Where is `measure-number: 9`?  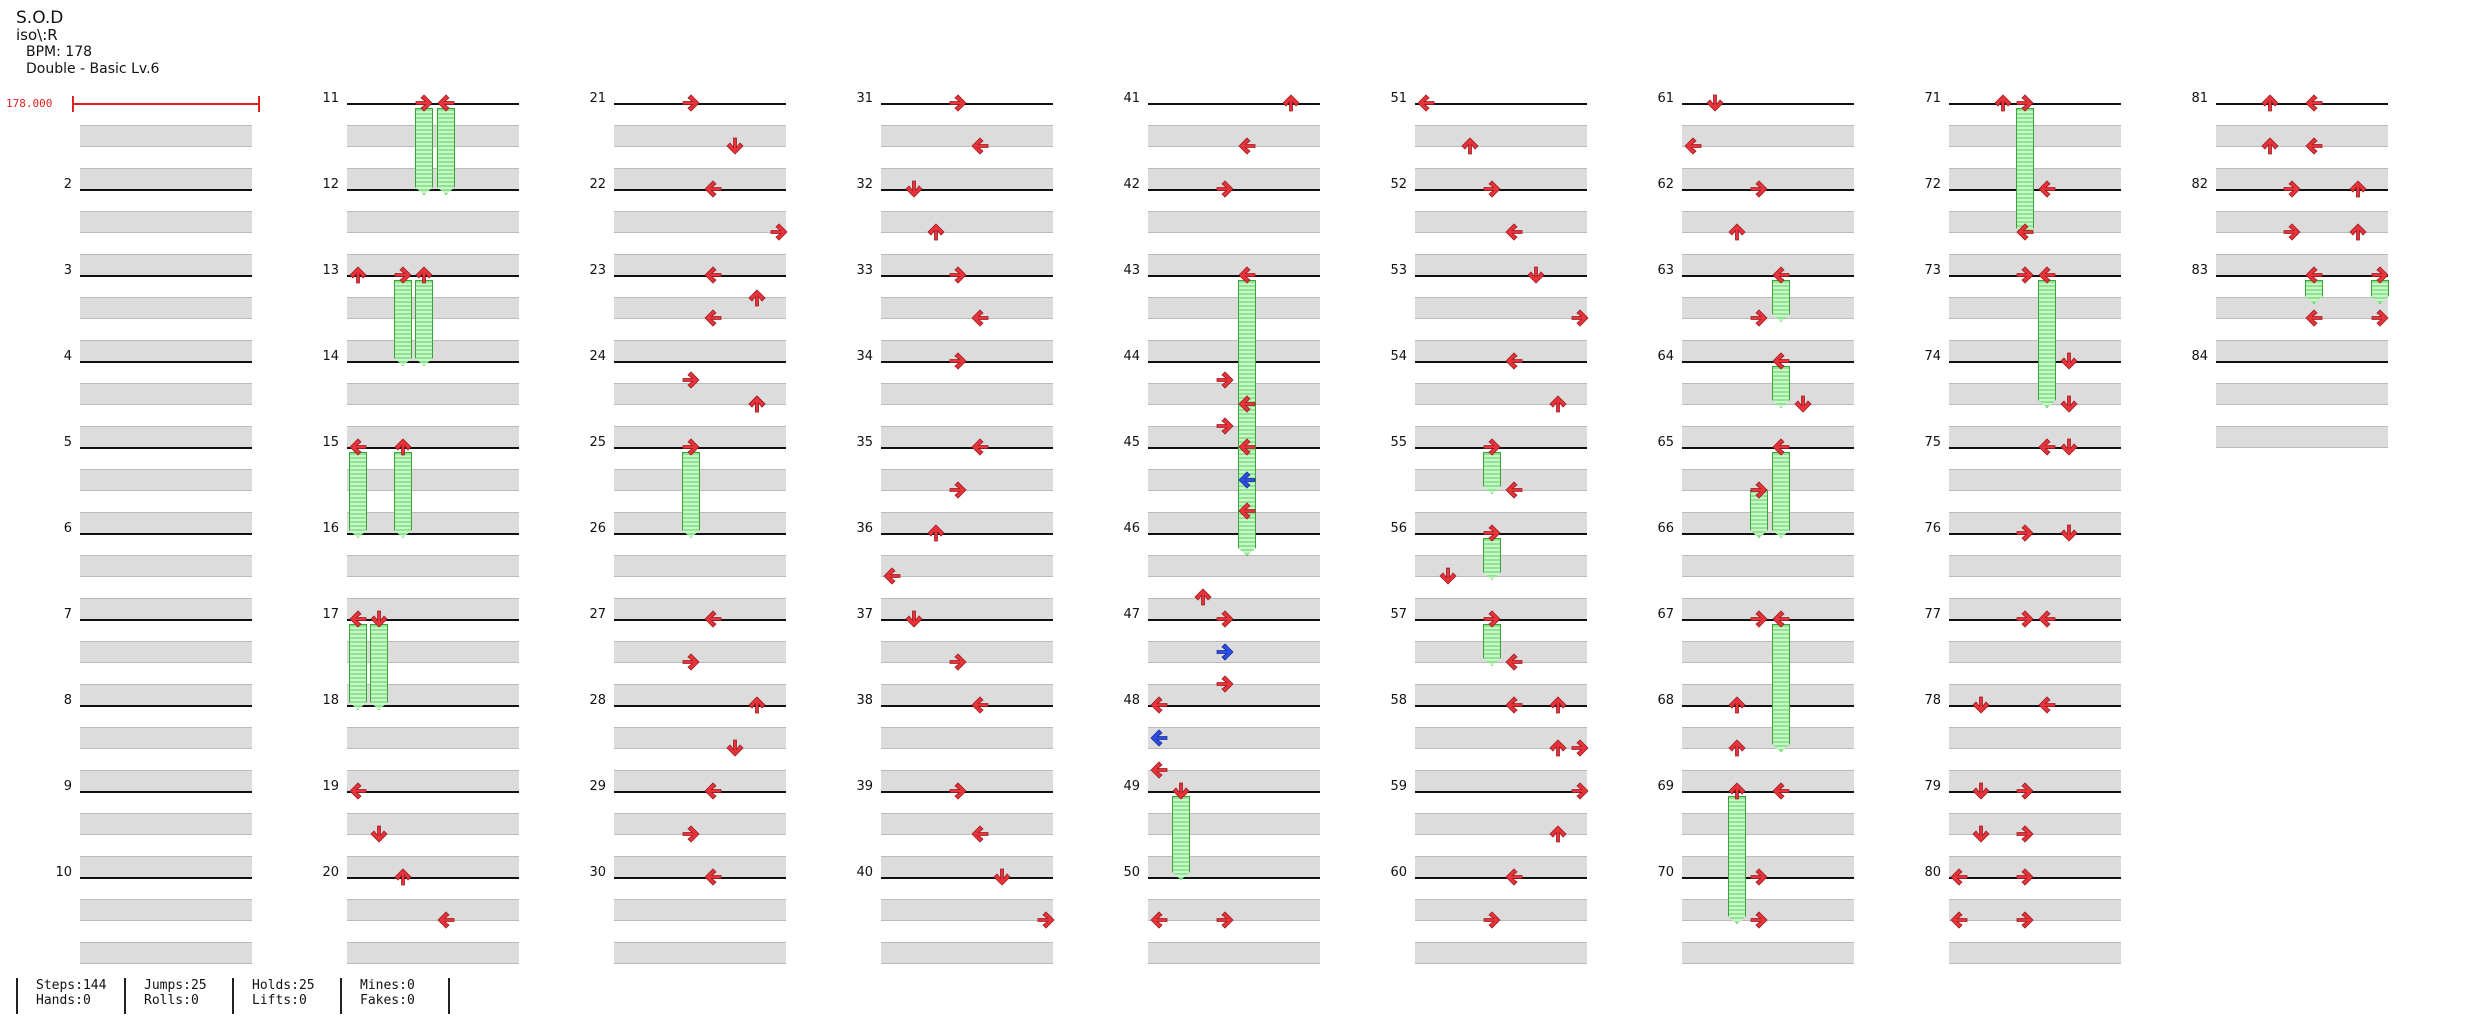 measure-number: 9 is located at coordinates (67, 786).